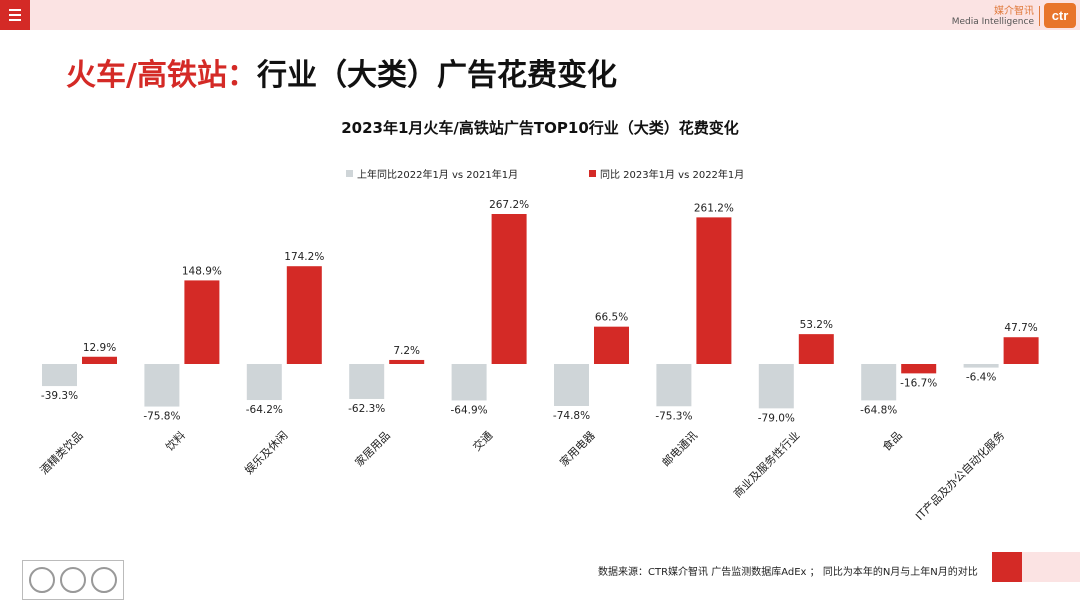 The height and width of the screenshot is (608, 1080). I want to click on page-title-highlight: 火车/高铁站：, so click(161, 75).